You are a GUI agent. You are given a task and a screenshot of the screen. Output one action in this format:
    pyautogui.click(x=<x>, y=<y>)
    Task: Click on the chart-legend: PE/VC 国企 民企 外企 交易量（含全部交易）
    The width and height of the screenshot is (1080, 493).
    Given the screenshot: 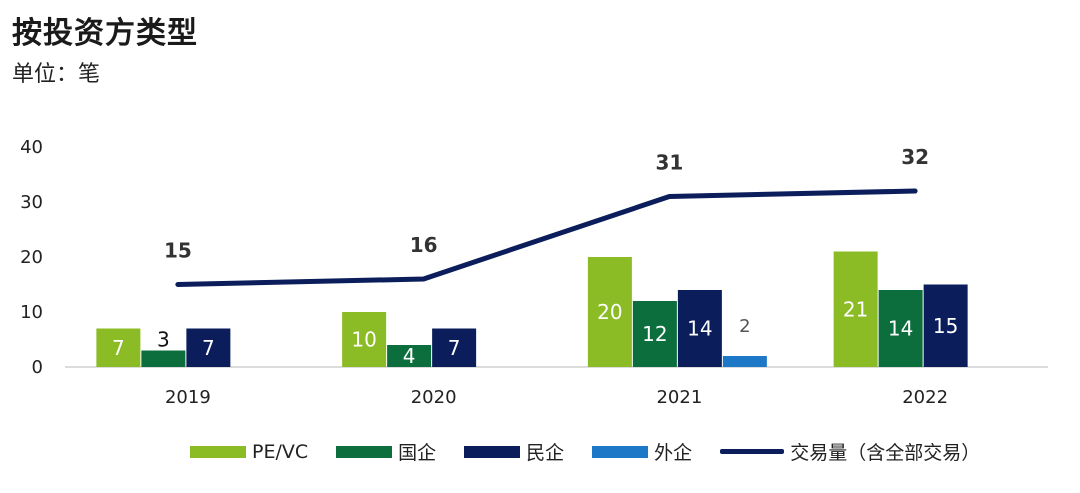 What is the action you would take?
    pyautogui.click(x=599, y=451)
    